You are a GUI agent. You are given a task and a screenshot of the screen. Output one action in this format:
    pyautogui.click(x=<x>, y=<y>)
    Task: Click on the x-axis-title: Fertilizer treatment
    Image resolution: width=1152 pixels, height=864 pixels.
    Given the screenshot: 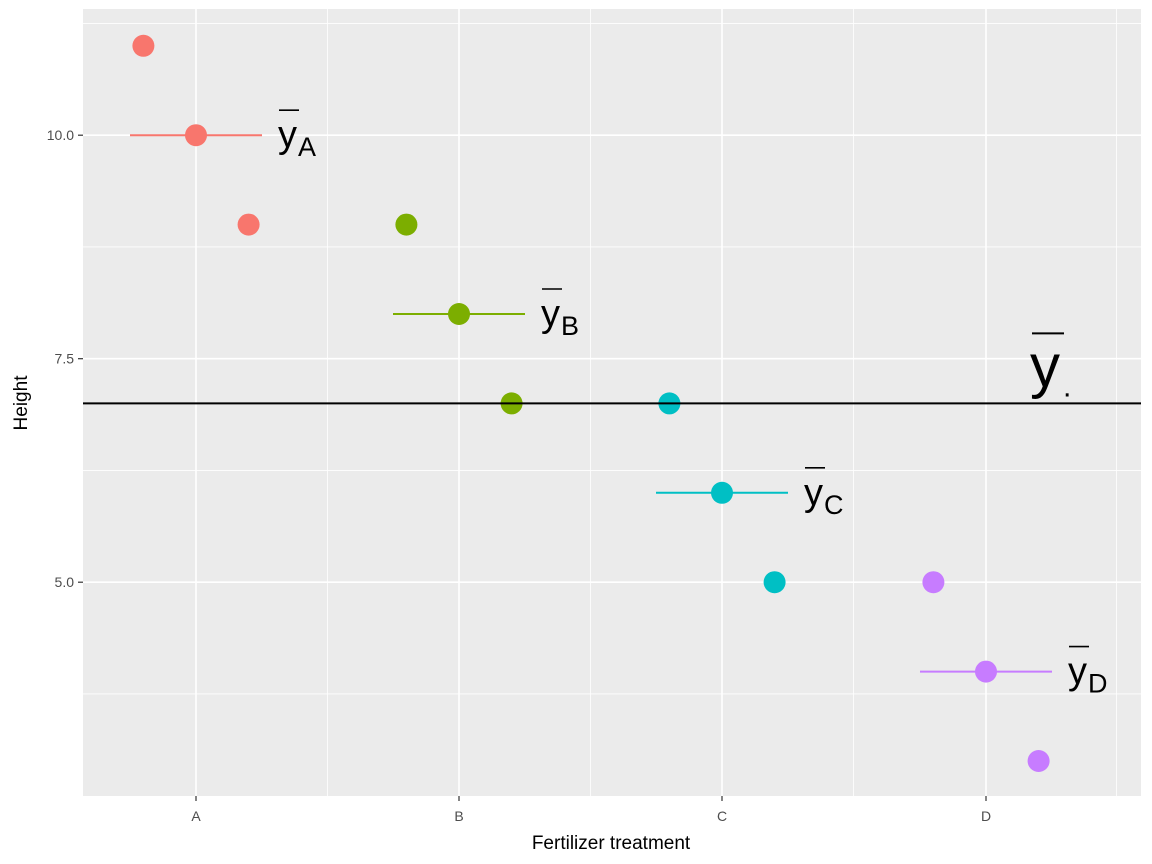 What is the action you would take?
    pyautogui.click(x=611, y=843)
    